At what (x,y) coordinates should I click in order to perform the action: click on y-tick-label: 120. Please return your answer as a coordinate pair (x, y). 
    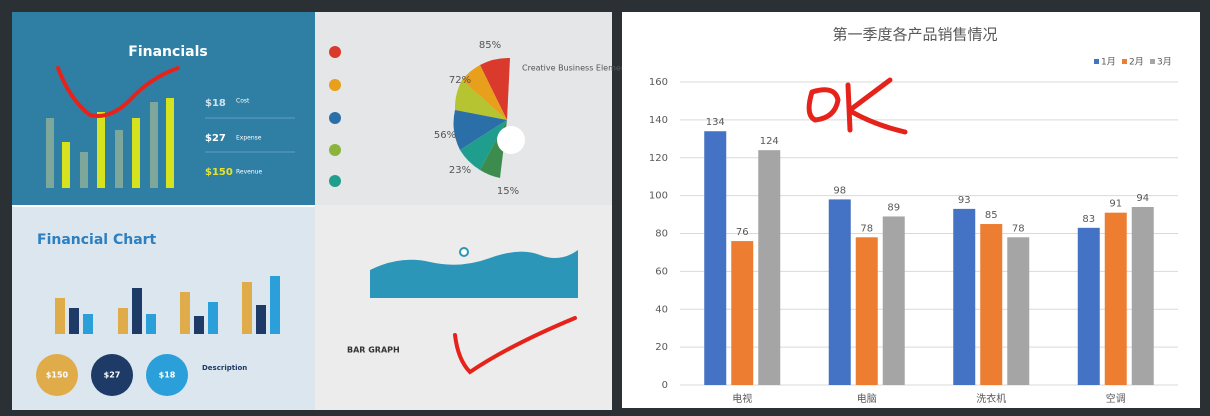
    Looking at the image, I should click on (658, 158).